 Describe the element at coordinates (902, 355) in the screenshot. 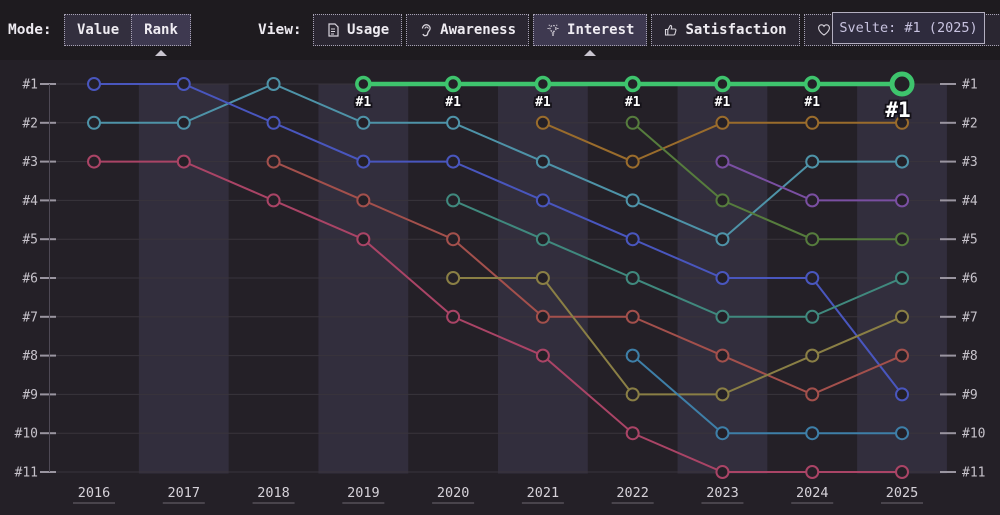

I see `data-point-unlabeled-brick-2025` at that location.